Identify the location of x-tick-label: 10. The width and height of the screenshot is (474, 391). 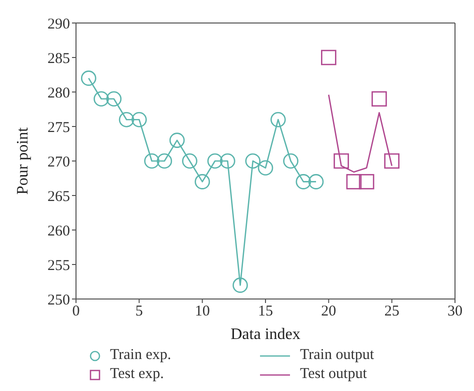
(202, 312).